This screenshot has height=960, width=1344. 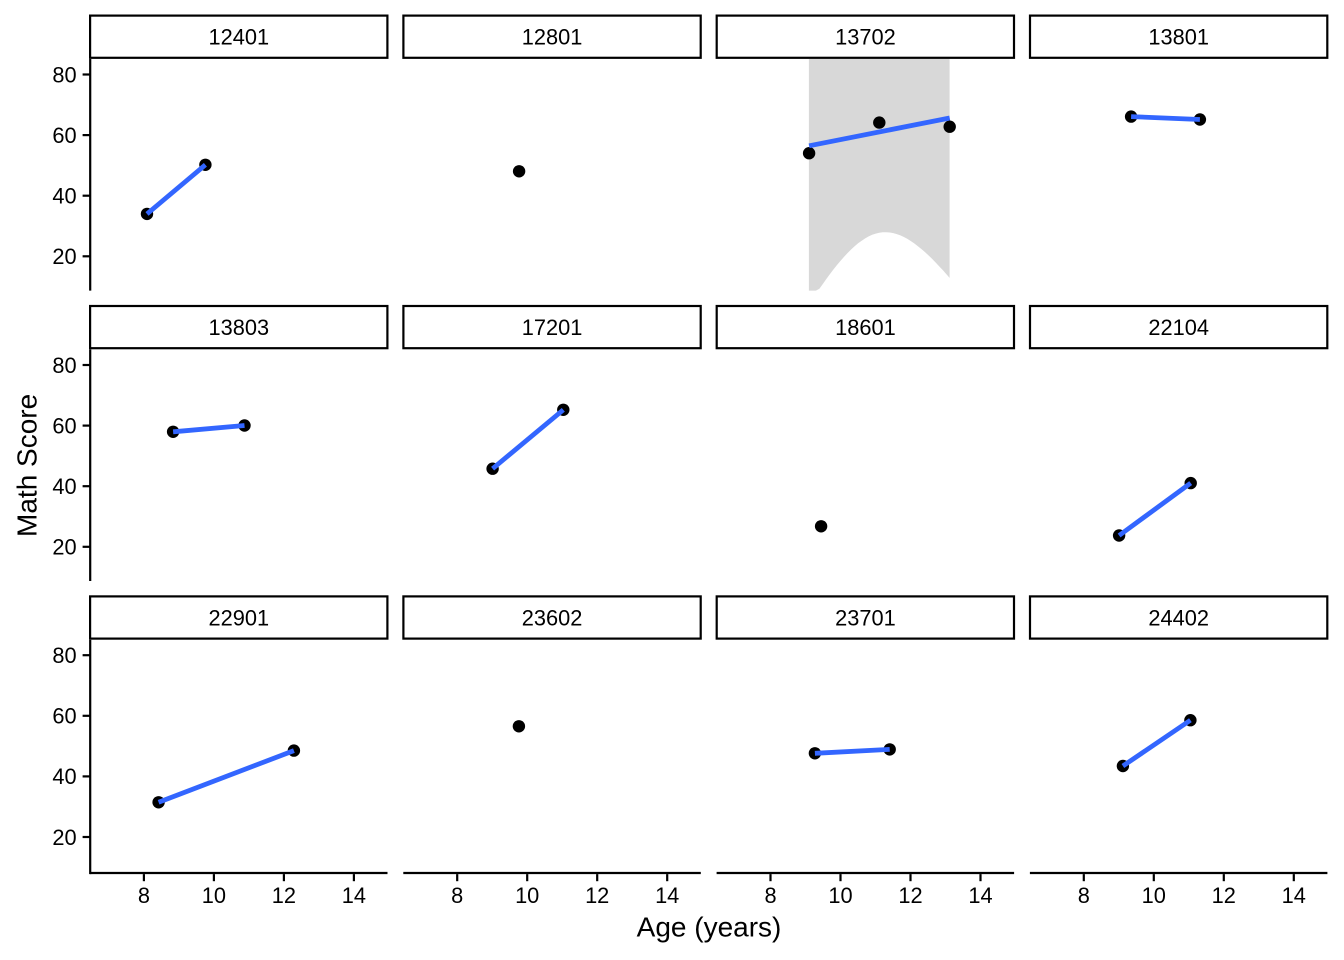 What do you see at coordinates (1178, 617) in the screenshot?
I see `svg-text: 24402` at bounding box center [1178, 617].